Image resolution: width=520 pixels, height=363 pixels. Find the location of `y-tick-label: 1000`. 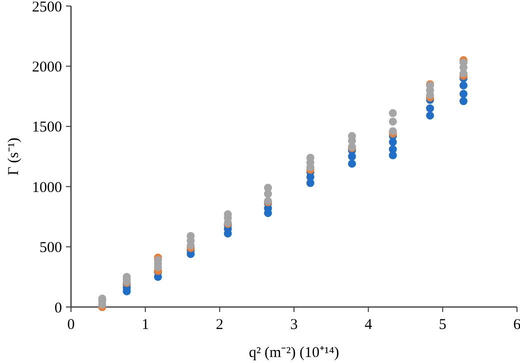

y-tick-label: 1000 is located at coordinates (47, 188).